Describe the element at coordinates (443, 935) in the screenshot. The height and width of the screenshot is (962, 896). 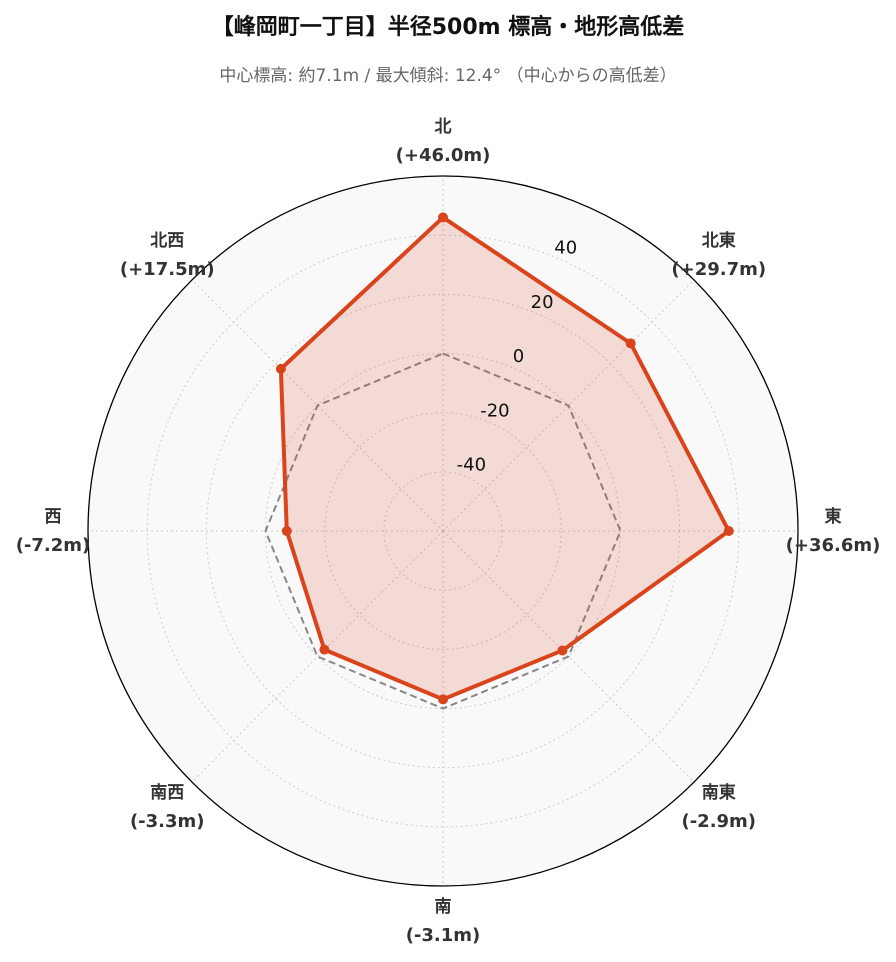
I see `value-label: (-3.1m)` at that location.